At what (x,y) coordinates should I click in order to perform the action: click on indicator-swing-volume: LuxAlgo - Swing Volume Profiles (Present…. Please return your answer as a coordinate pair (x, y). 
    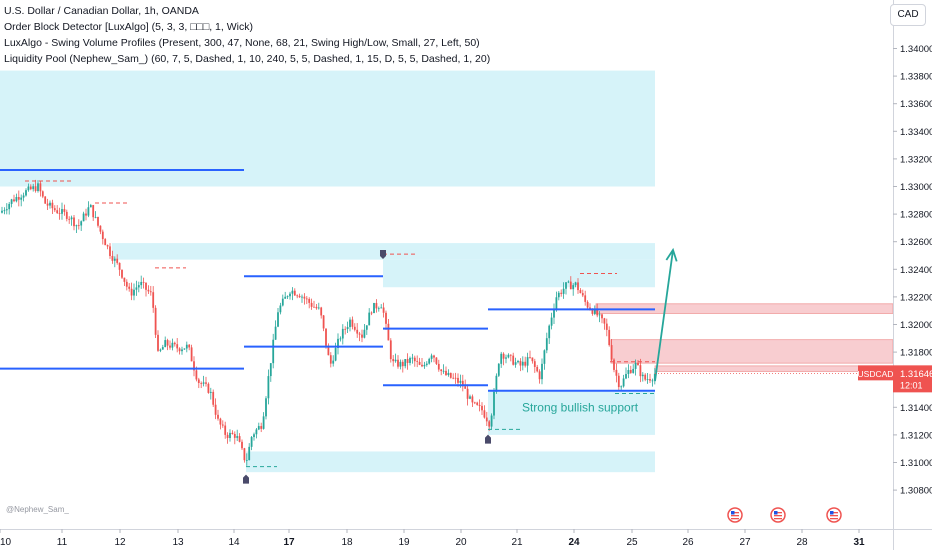
    Looking at the image, I should click on (242, 43).